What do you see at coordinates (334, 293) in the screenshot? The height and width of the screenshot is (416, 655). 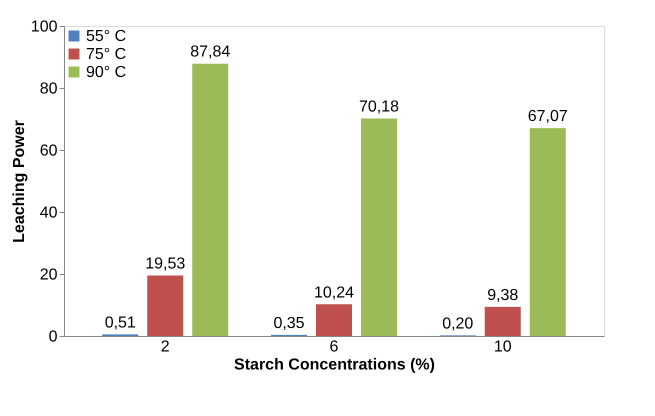 I see `data-label: 10,24` at bounding box center [334, 293].